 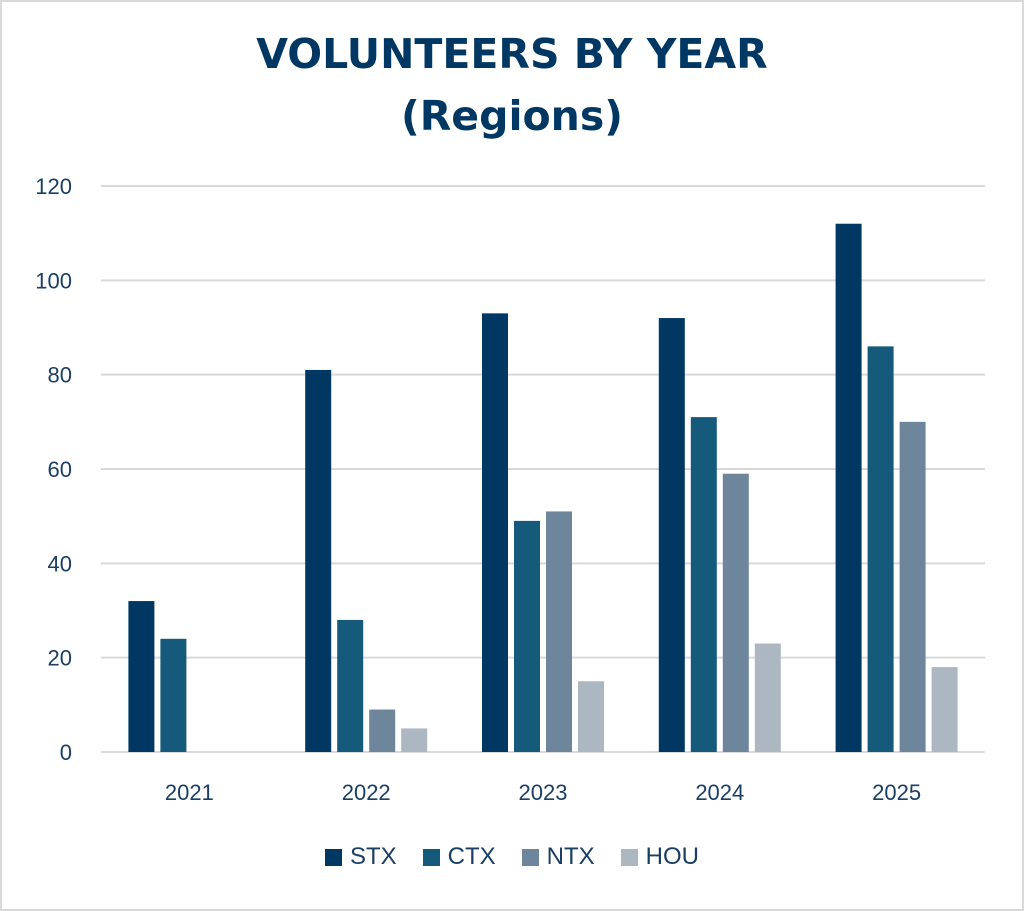 What do you see at coordinates (173, 695) in the screenshot?
I see `bar-ctx-2021` at bounding box center [173, 695].